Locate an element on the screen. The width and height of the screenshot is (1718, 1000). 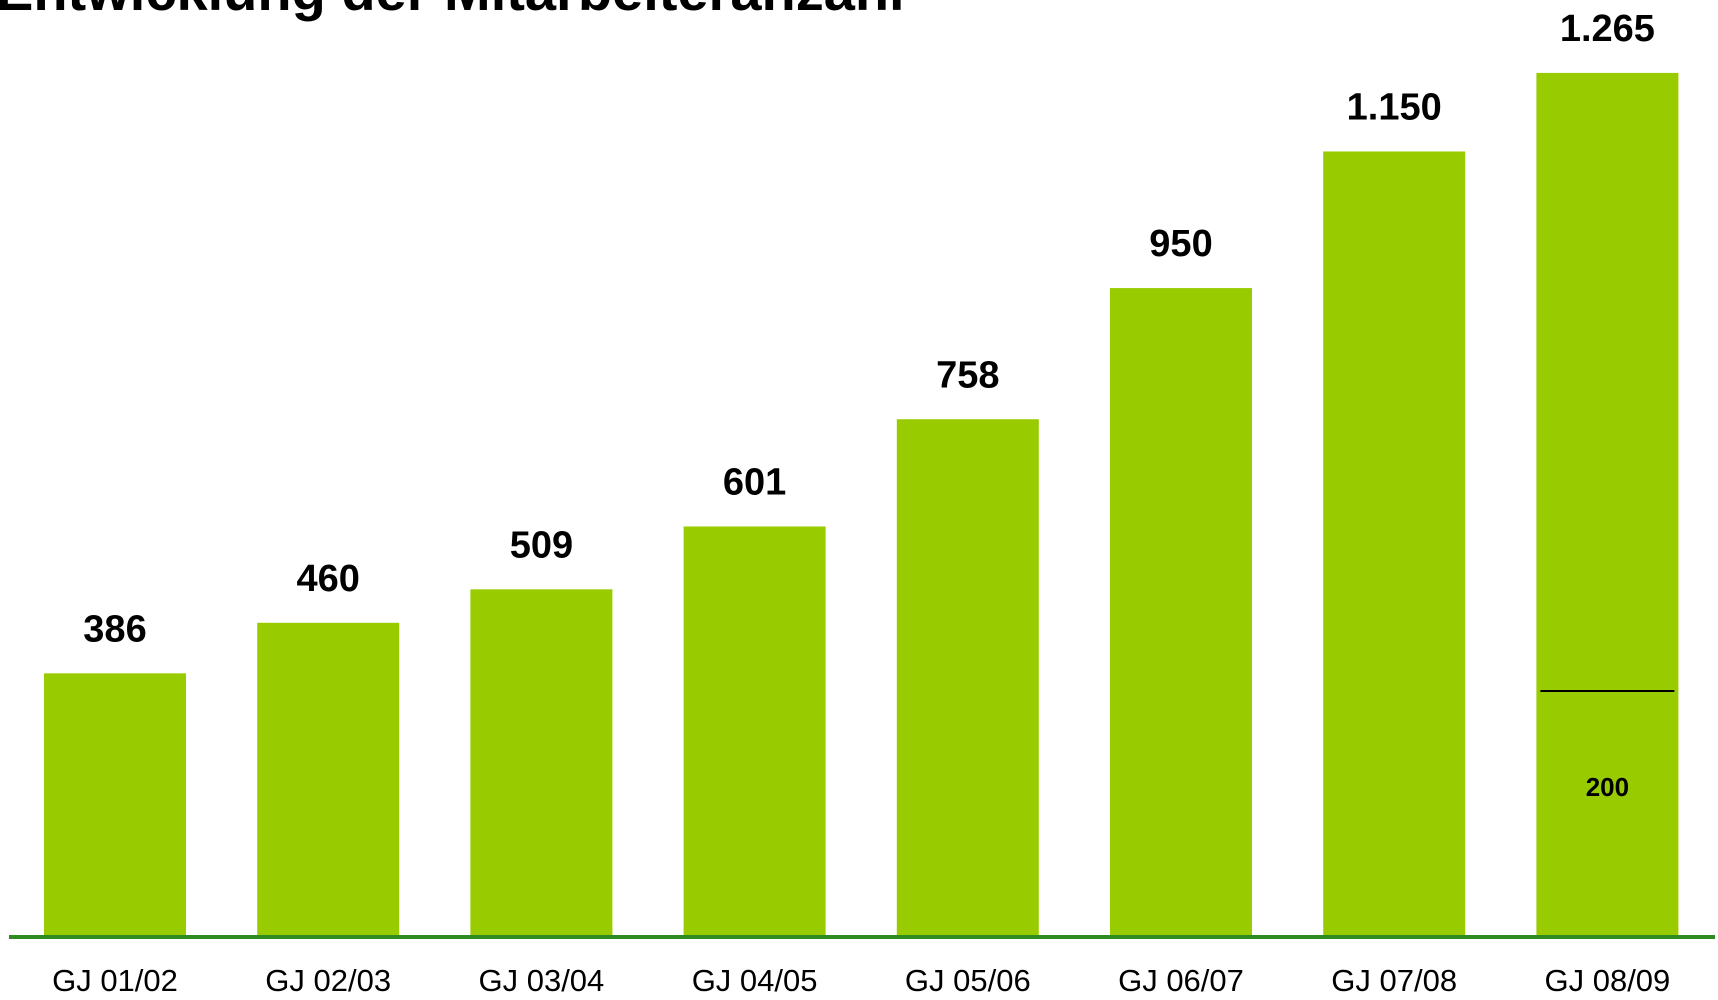
x-tick-label: GJ 01/02 is located at coordinates (115, 980).